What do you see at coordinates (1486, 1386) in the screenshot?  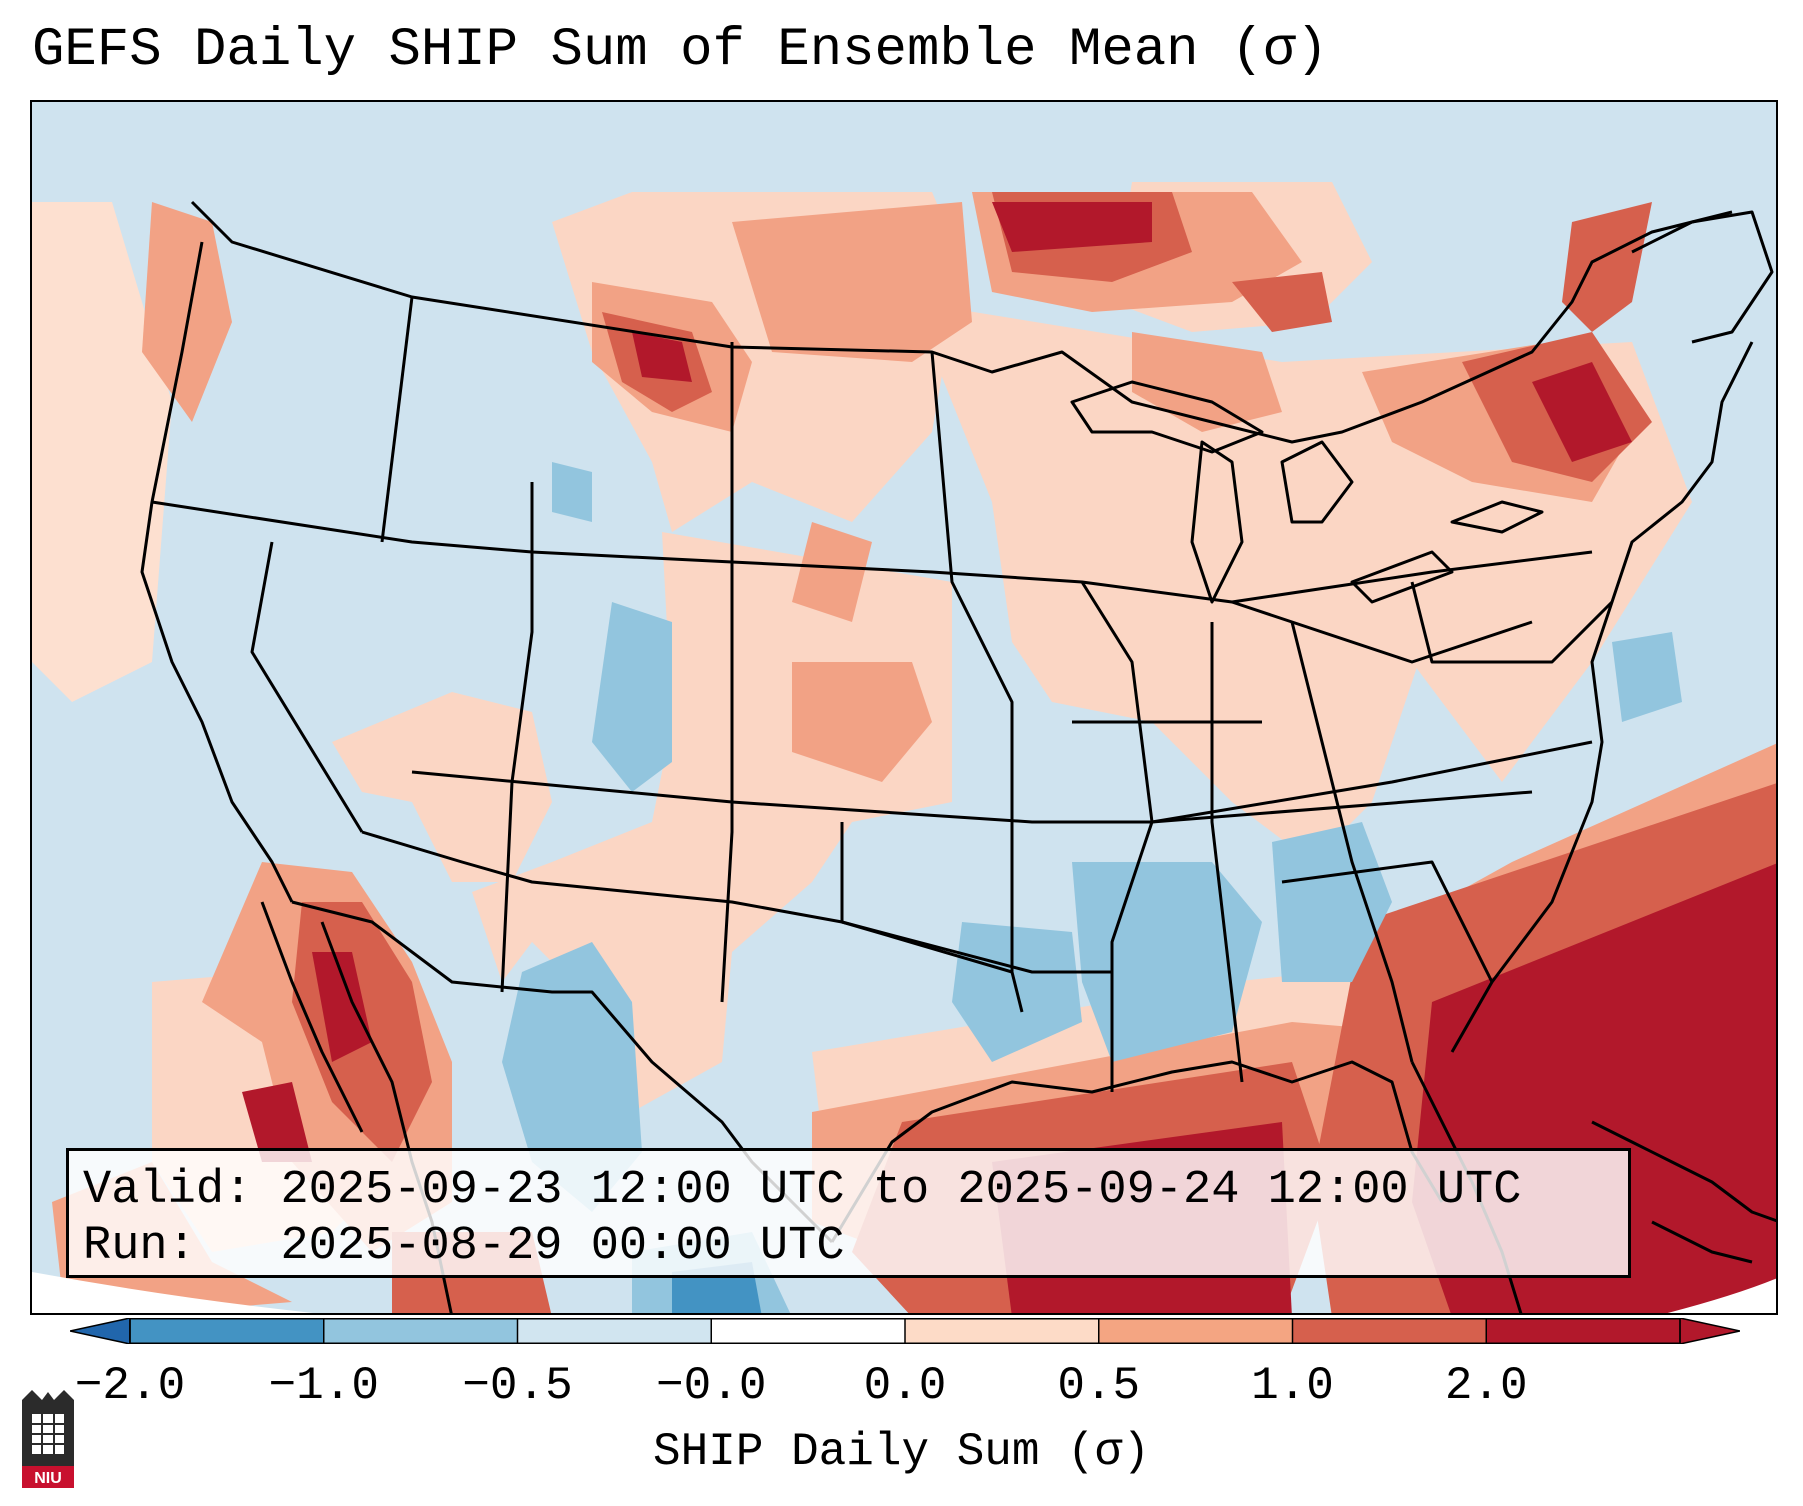 I see `colorbar-tick-label: 2.0` at bounding box center [1486, 1386].